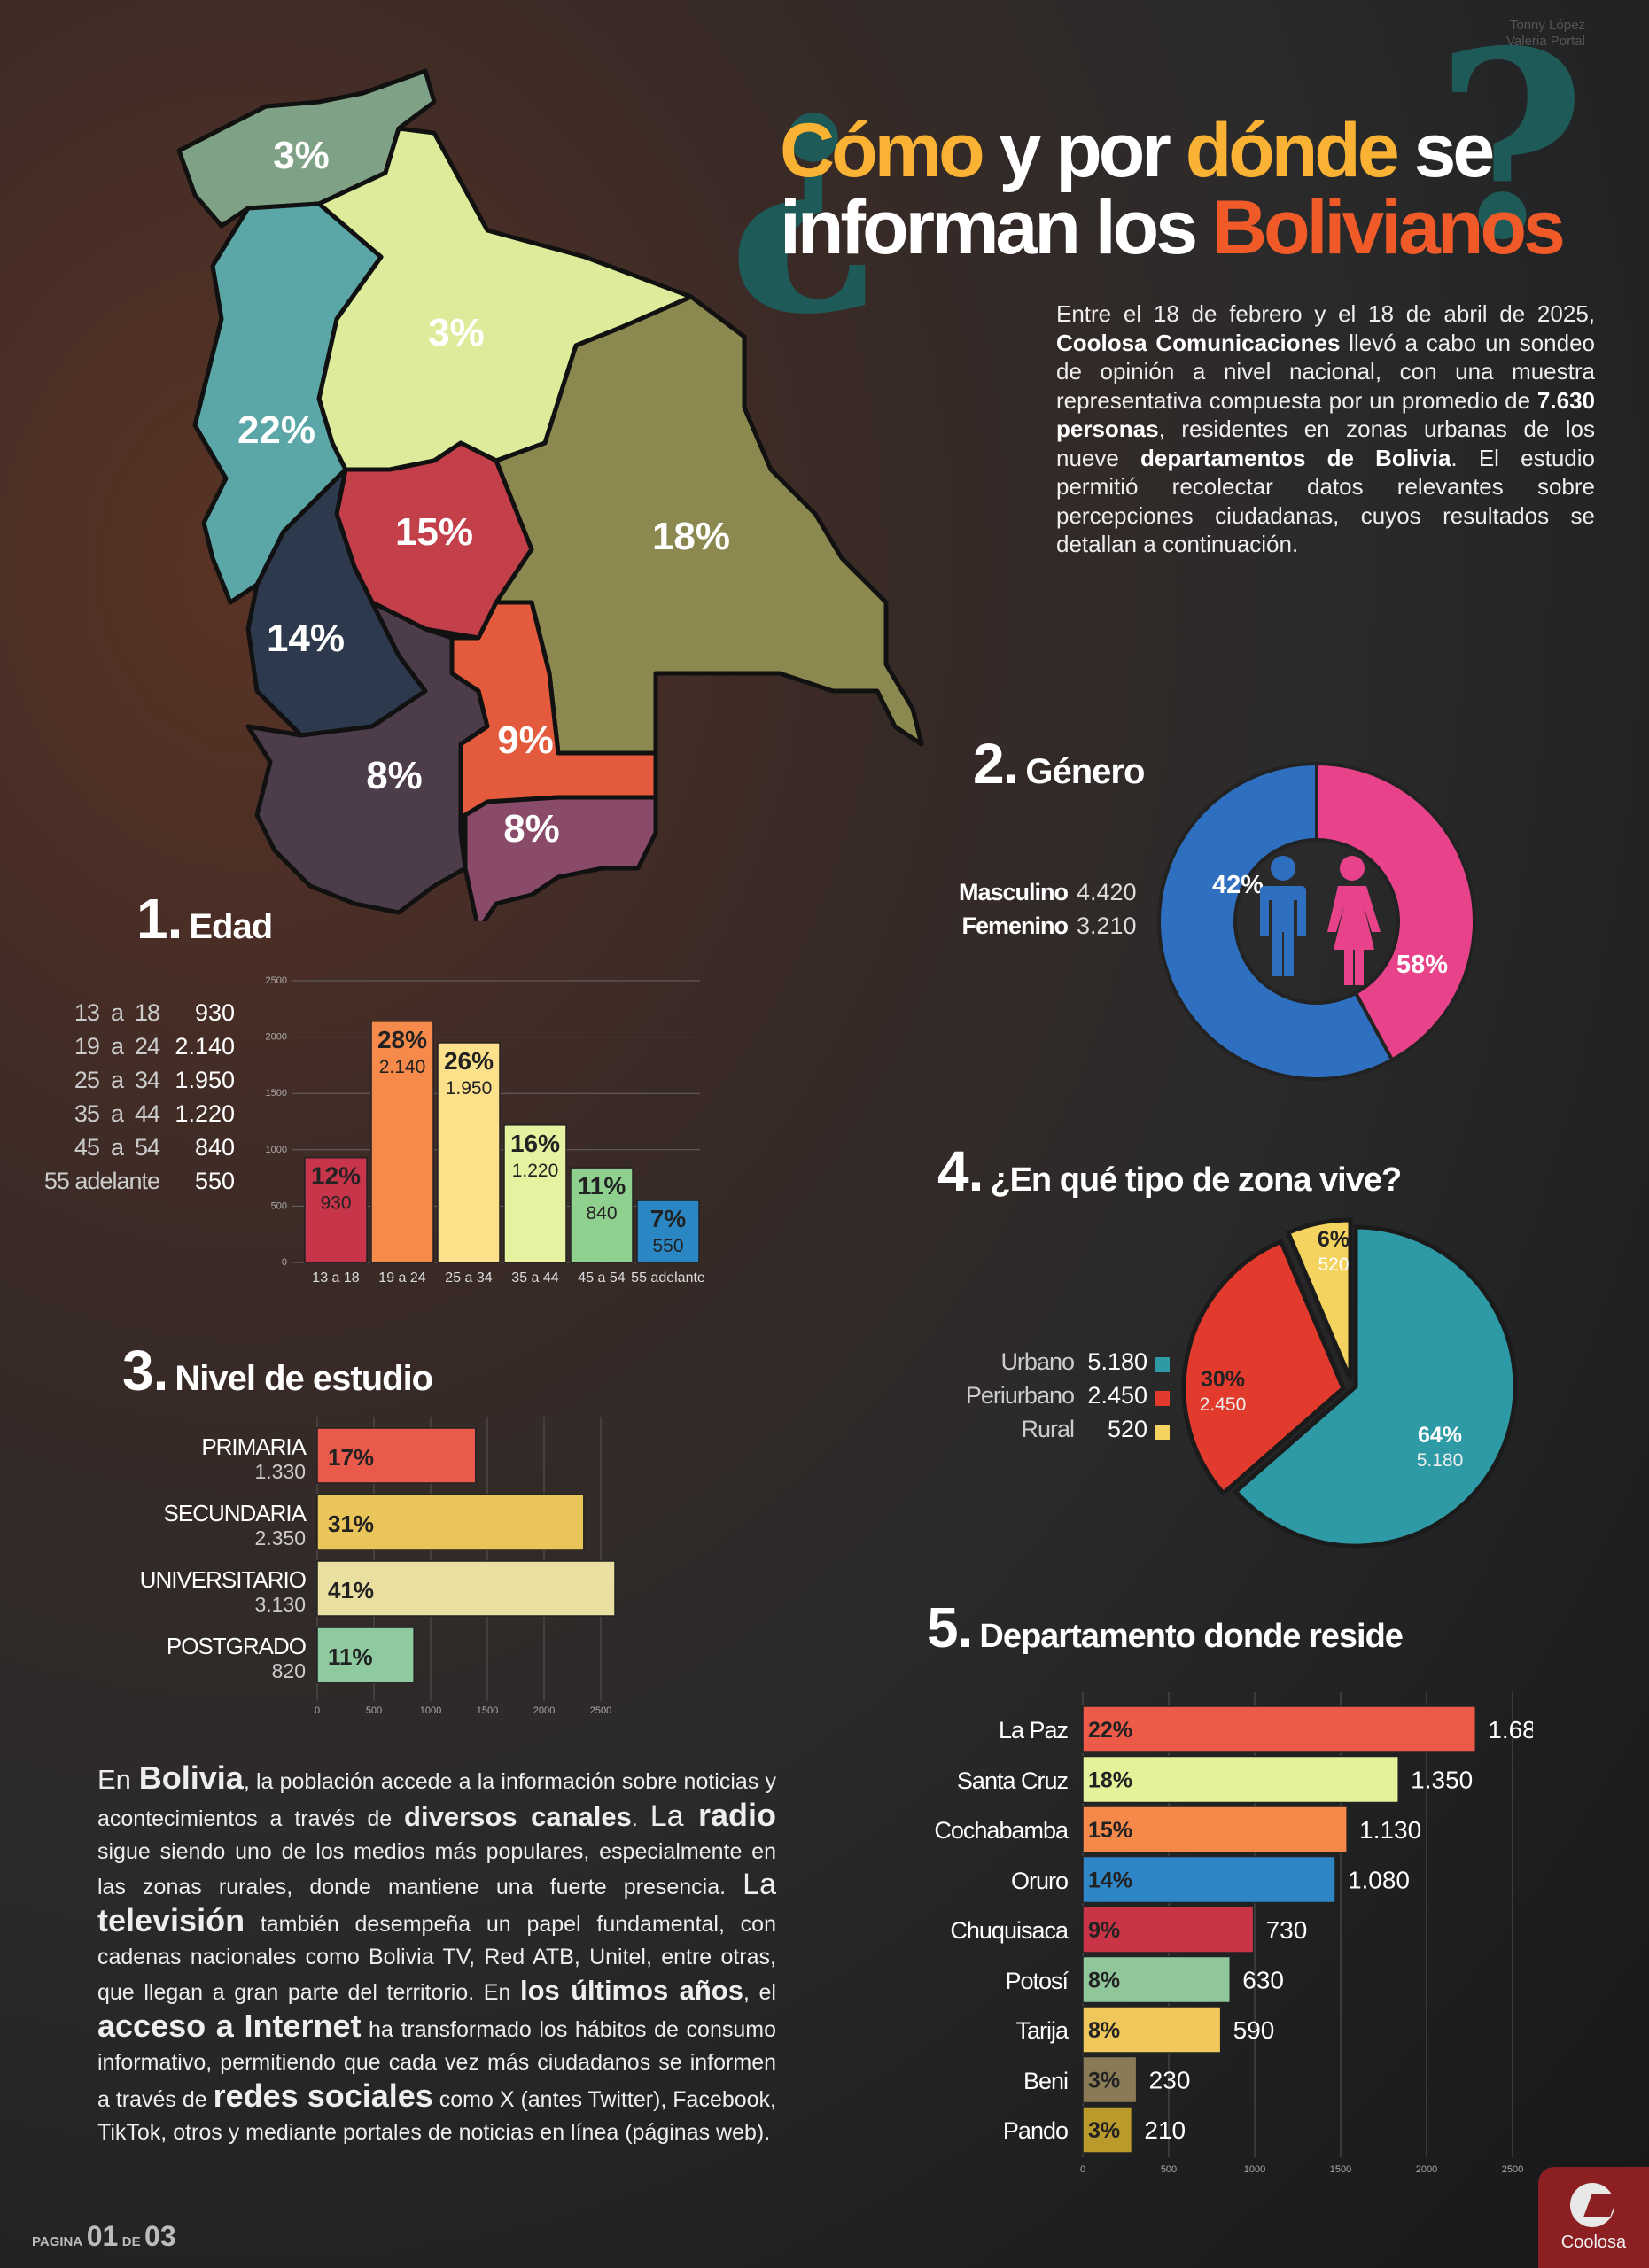 The image size is (1649, 2268). I want to click on map-region-tarija, so click(560, 858).